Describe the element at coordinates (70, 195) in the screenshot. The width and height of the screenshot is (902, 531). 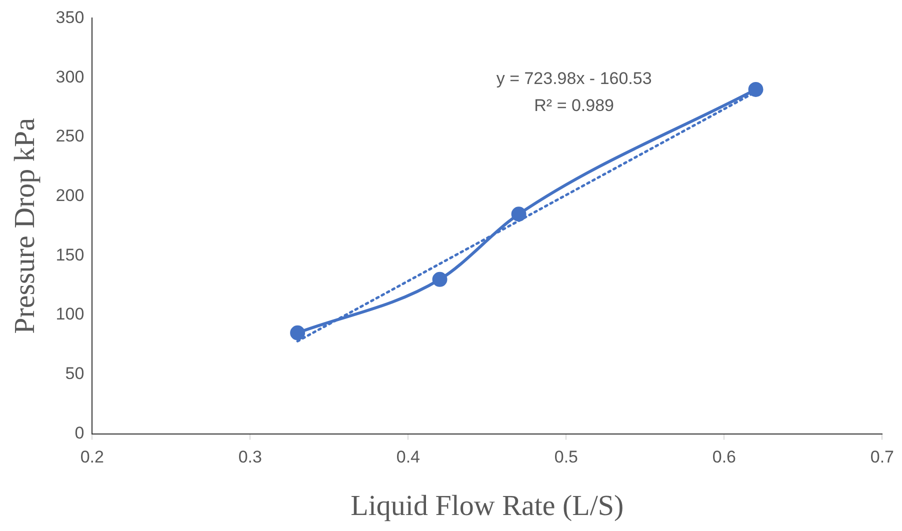
I see `y-tick-label: 200` at that location.